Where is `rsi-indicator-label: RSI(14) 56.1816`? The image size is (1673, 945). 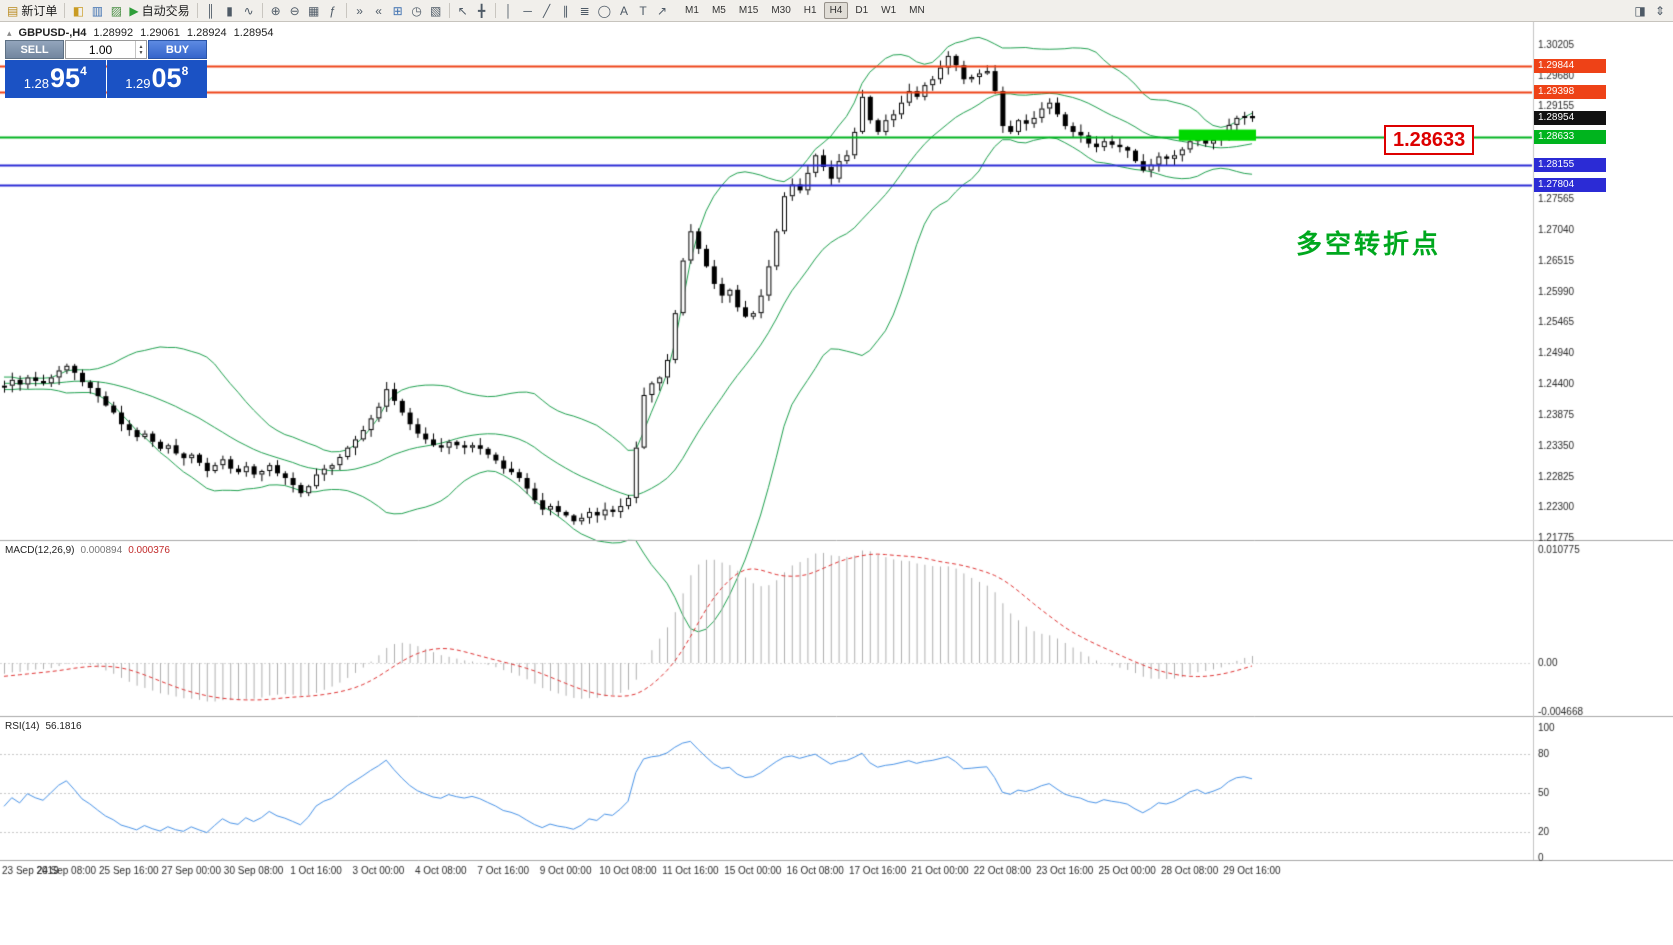 rsi-indicator-label: RSI(14) 56.1816 is located at coordinates (43, 726).